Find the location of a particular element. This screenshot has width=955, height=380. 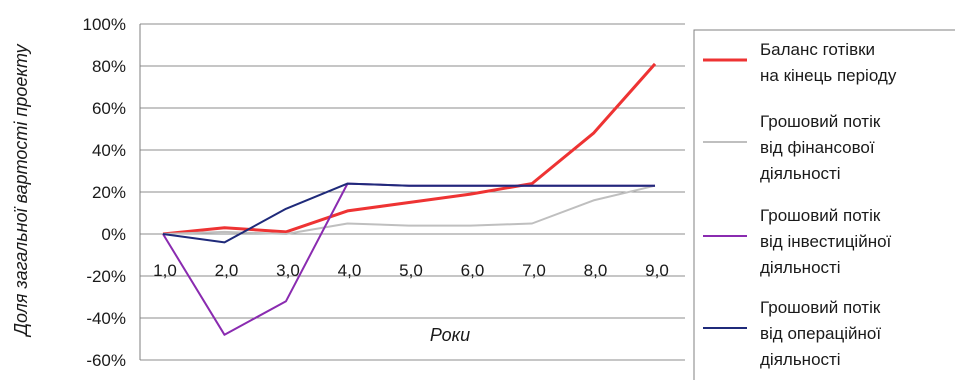

x-tick-label: 3,0 is located at coordinates (288, 270).